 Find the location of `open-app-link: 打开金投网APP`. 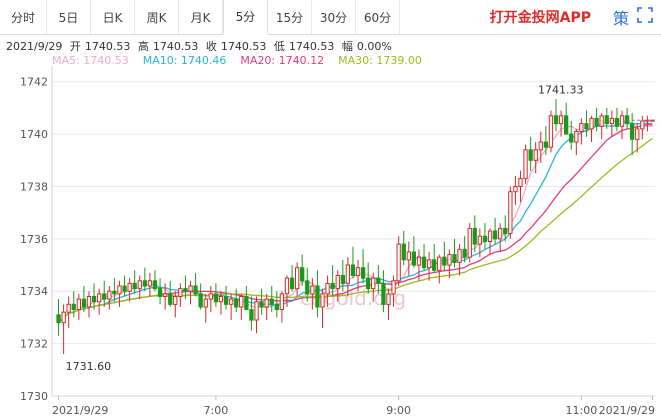

open-app-link: 打开金投网APP is located at coordinates (540, 18).